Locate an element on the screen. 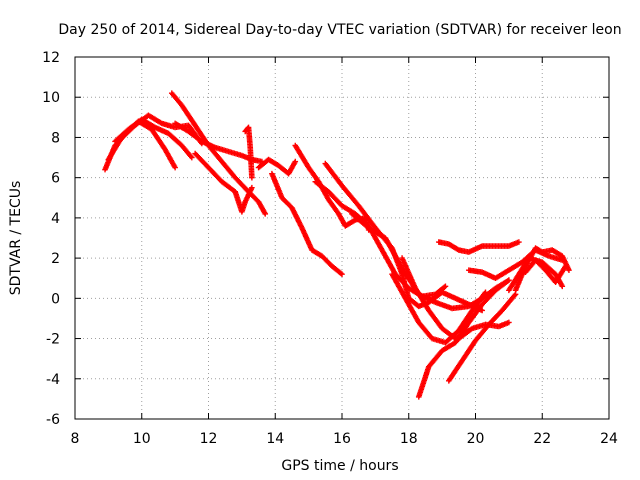  x-axis-label: GPS time / hours is located at coordinates (339, 466).